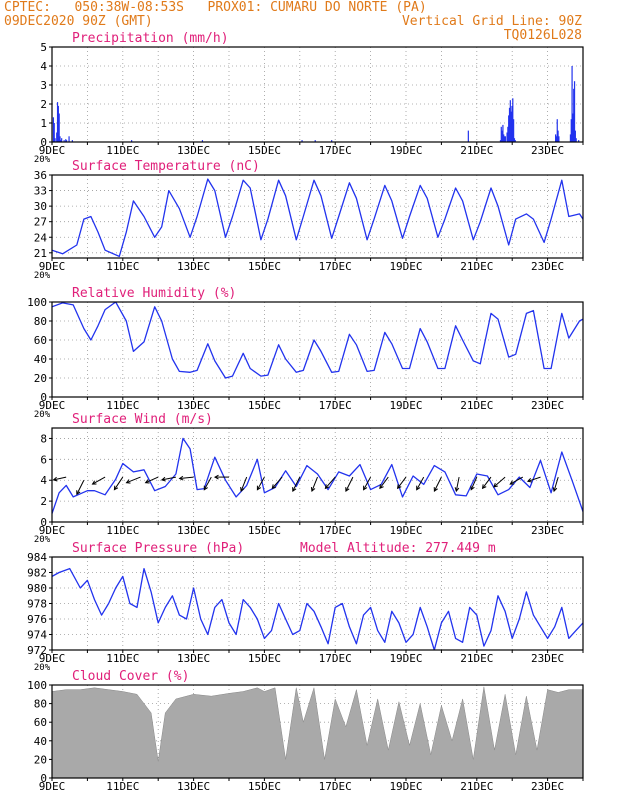 This screenshot has width=618, height=800. I want to click on model-altitude: Model Altitude: 277.449 m, so click(398, 548).